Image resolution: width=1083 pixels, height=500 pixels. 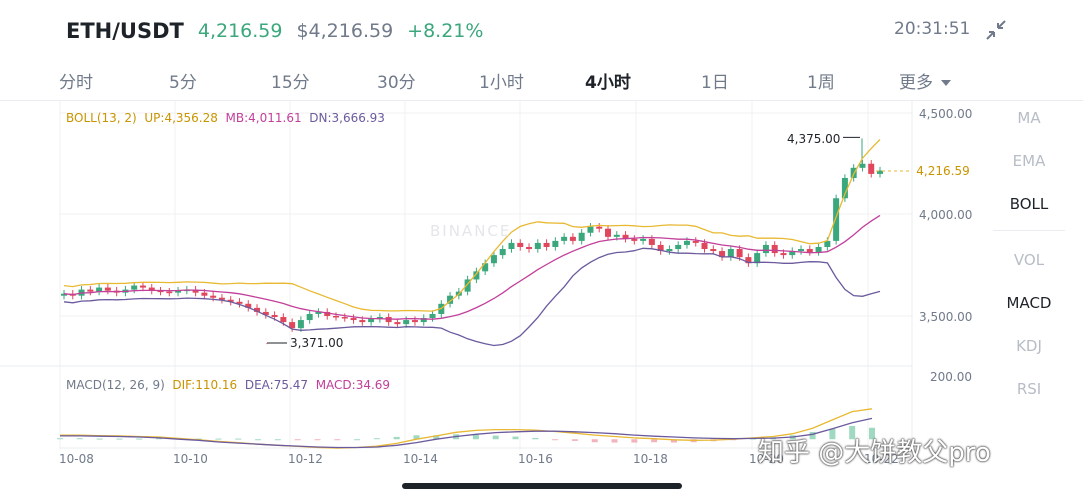 What do you see at coordinates (347, 118) in the screenshot?
I see `boll-dn: DN:3,666.93` at bounding box center [347, 118].